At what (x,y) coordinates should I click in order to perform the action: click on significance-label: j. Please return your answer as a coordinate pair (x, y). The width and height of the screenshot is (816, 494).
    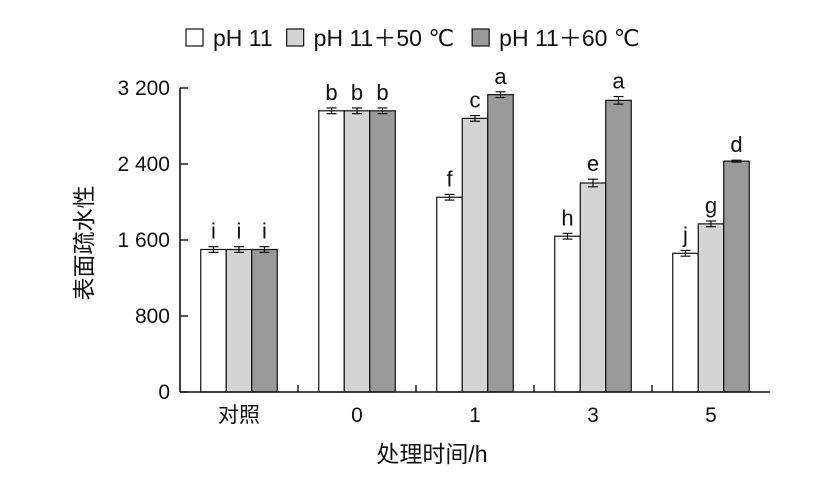
    Looking at the image, I should click on (685, 234).